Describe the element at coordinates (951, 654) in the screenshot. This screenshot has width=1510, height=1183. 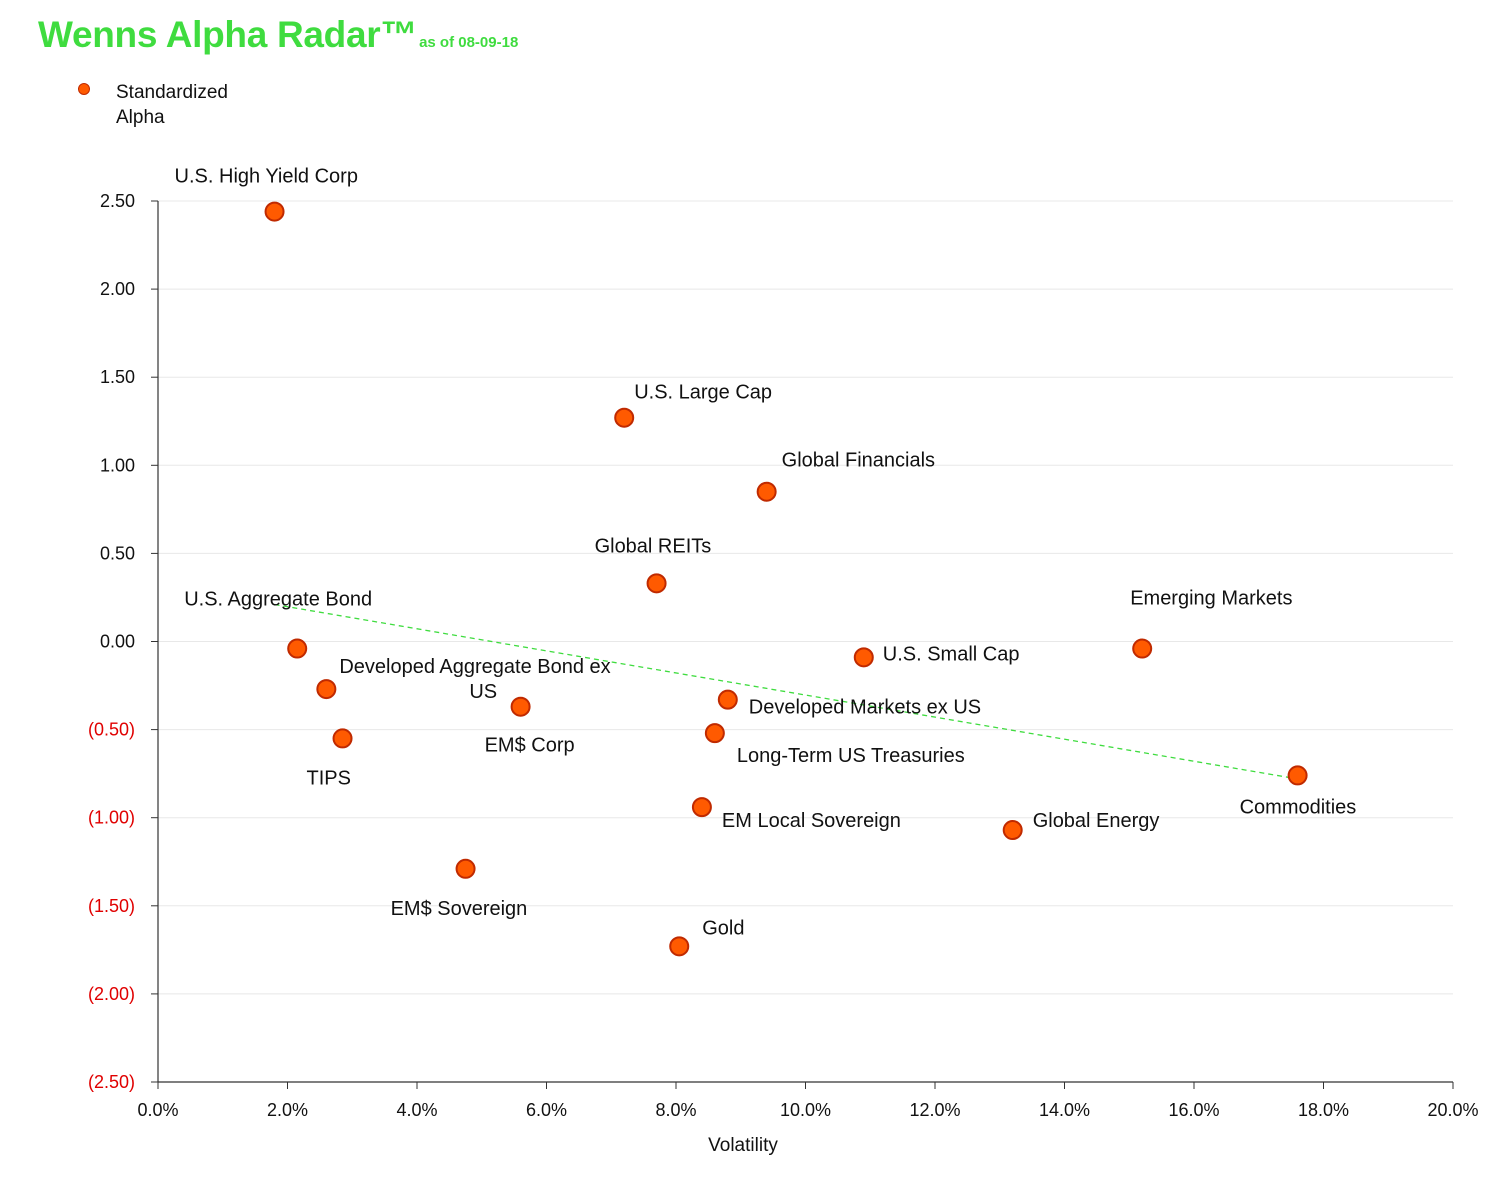
I see `point-label: U.S. Small Cap` at that location.